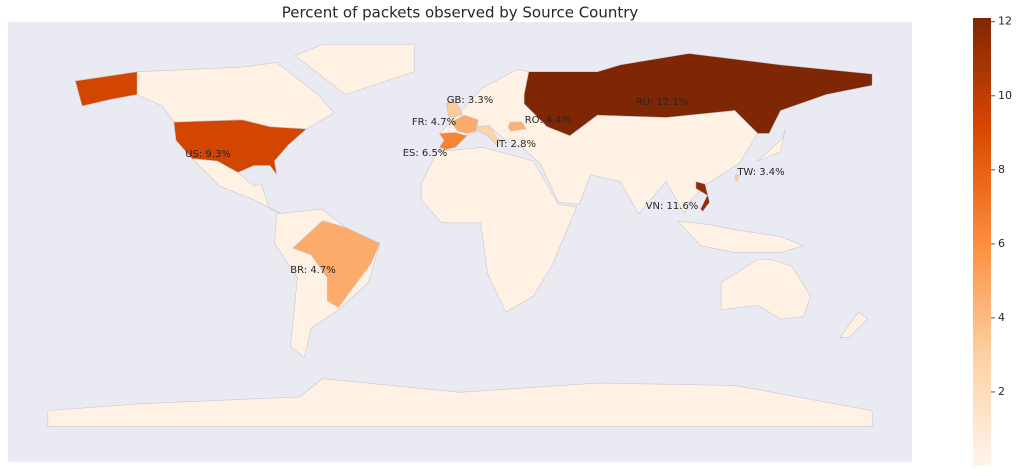 This screenshot has height=476, width=1024. Describe the element at coordinates (425, 153) in the screenshot. I see `country-label: ES: 6.5%` at that location.